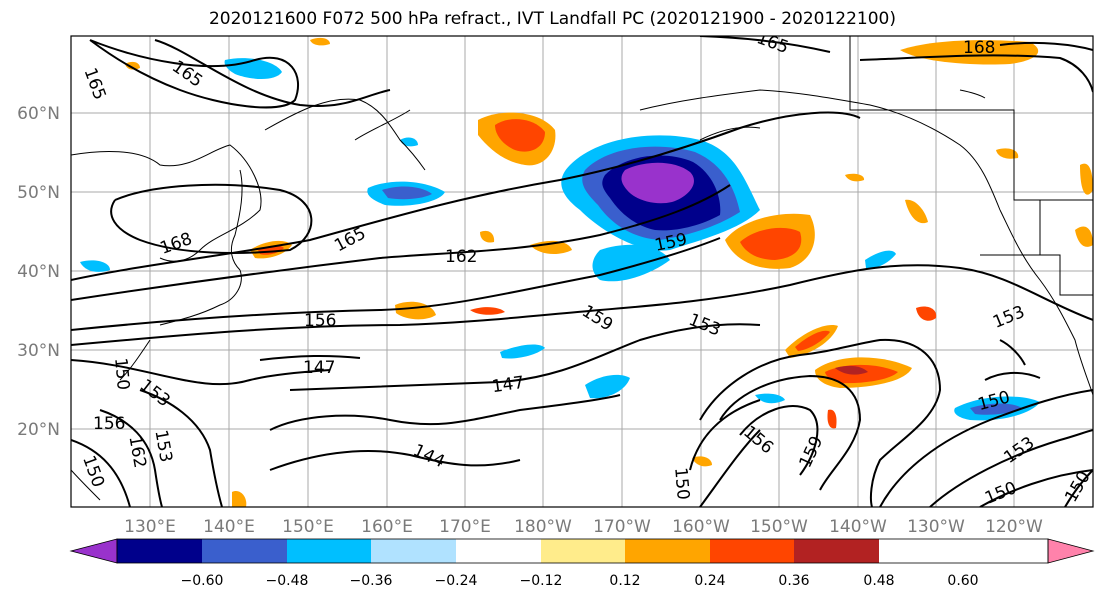  What do you see at coordinates (936, 527) in the screenshot?
I see `lon-label: 130°W` at bounding box center [936, 527].